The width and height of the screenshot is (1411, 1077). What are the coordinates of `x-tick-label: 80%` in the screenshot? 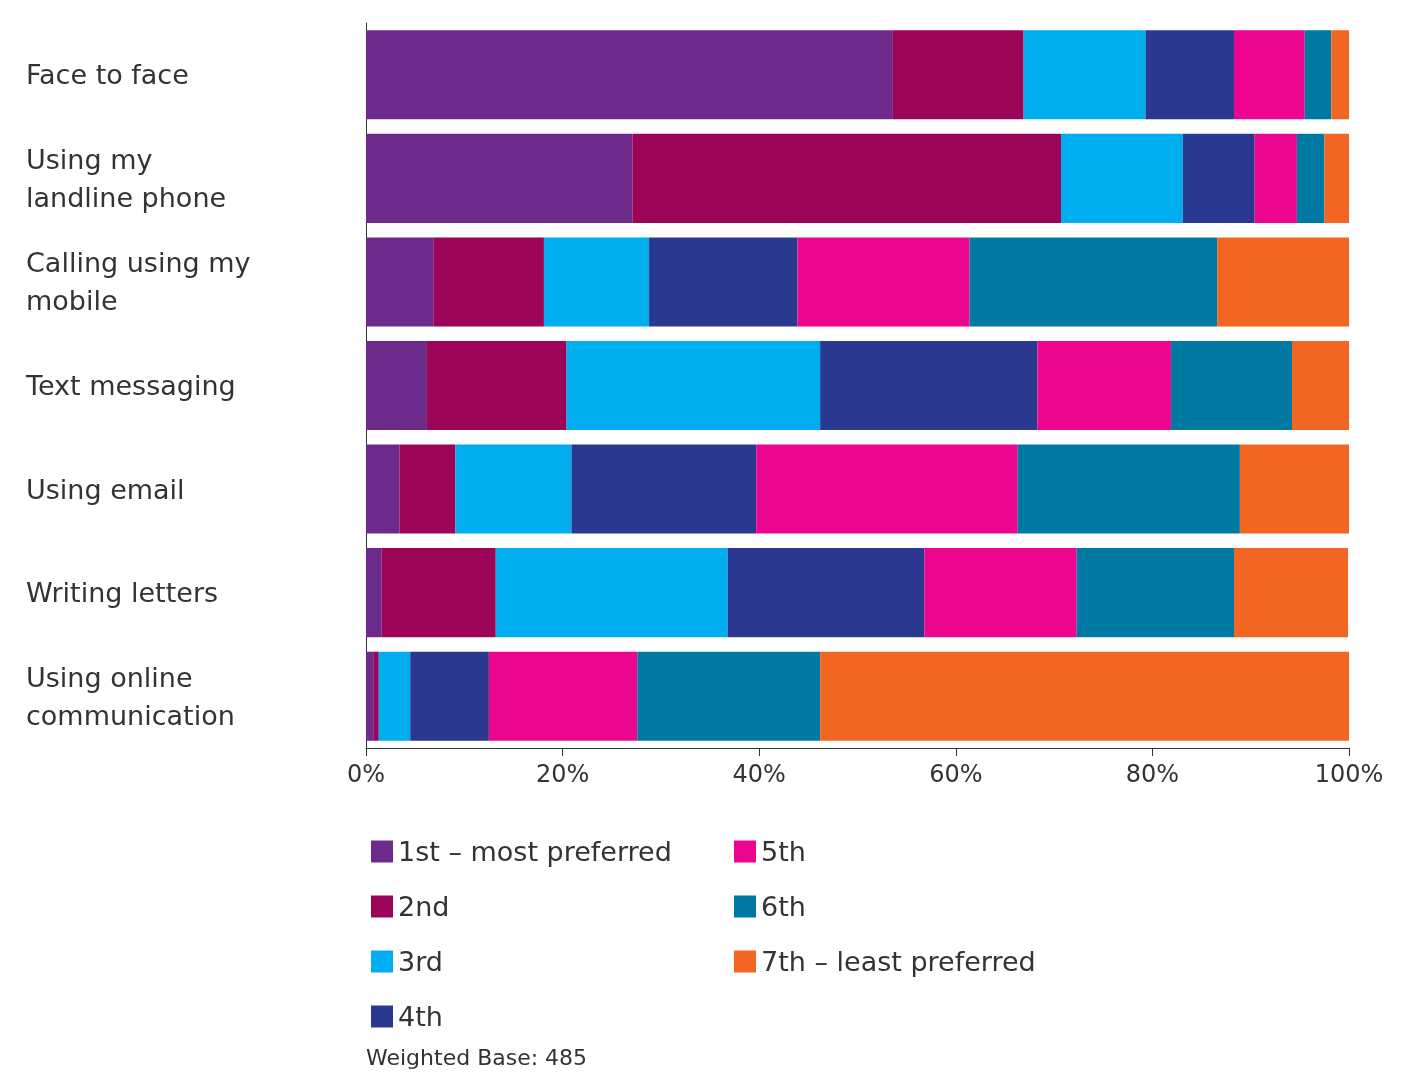 It's located at (1152, 774).